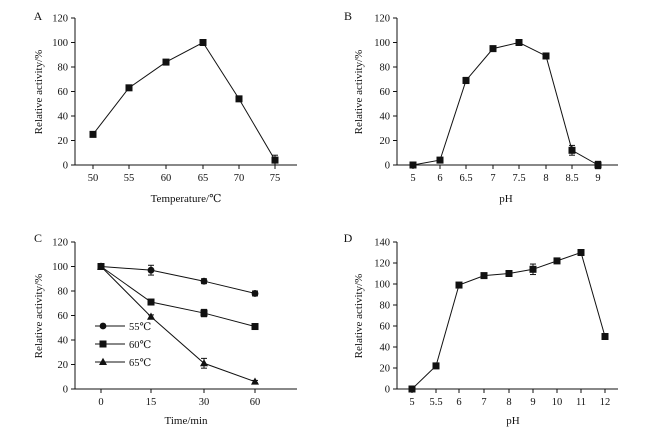 This screenshot has width=658, height=432. Describe the element at coordinates (255, 402) in the screenshot. I see `panel-c-x-tick-label: 60` at that location.